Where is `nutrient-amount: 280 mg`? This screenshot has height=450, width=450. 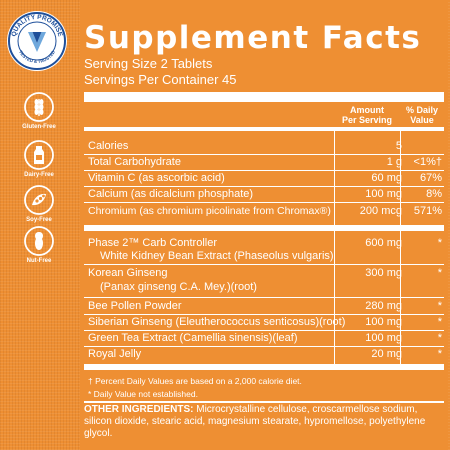 nutrient-amount: 280 mg is located at coordinates (383, 306).